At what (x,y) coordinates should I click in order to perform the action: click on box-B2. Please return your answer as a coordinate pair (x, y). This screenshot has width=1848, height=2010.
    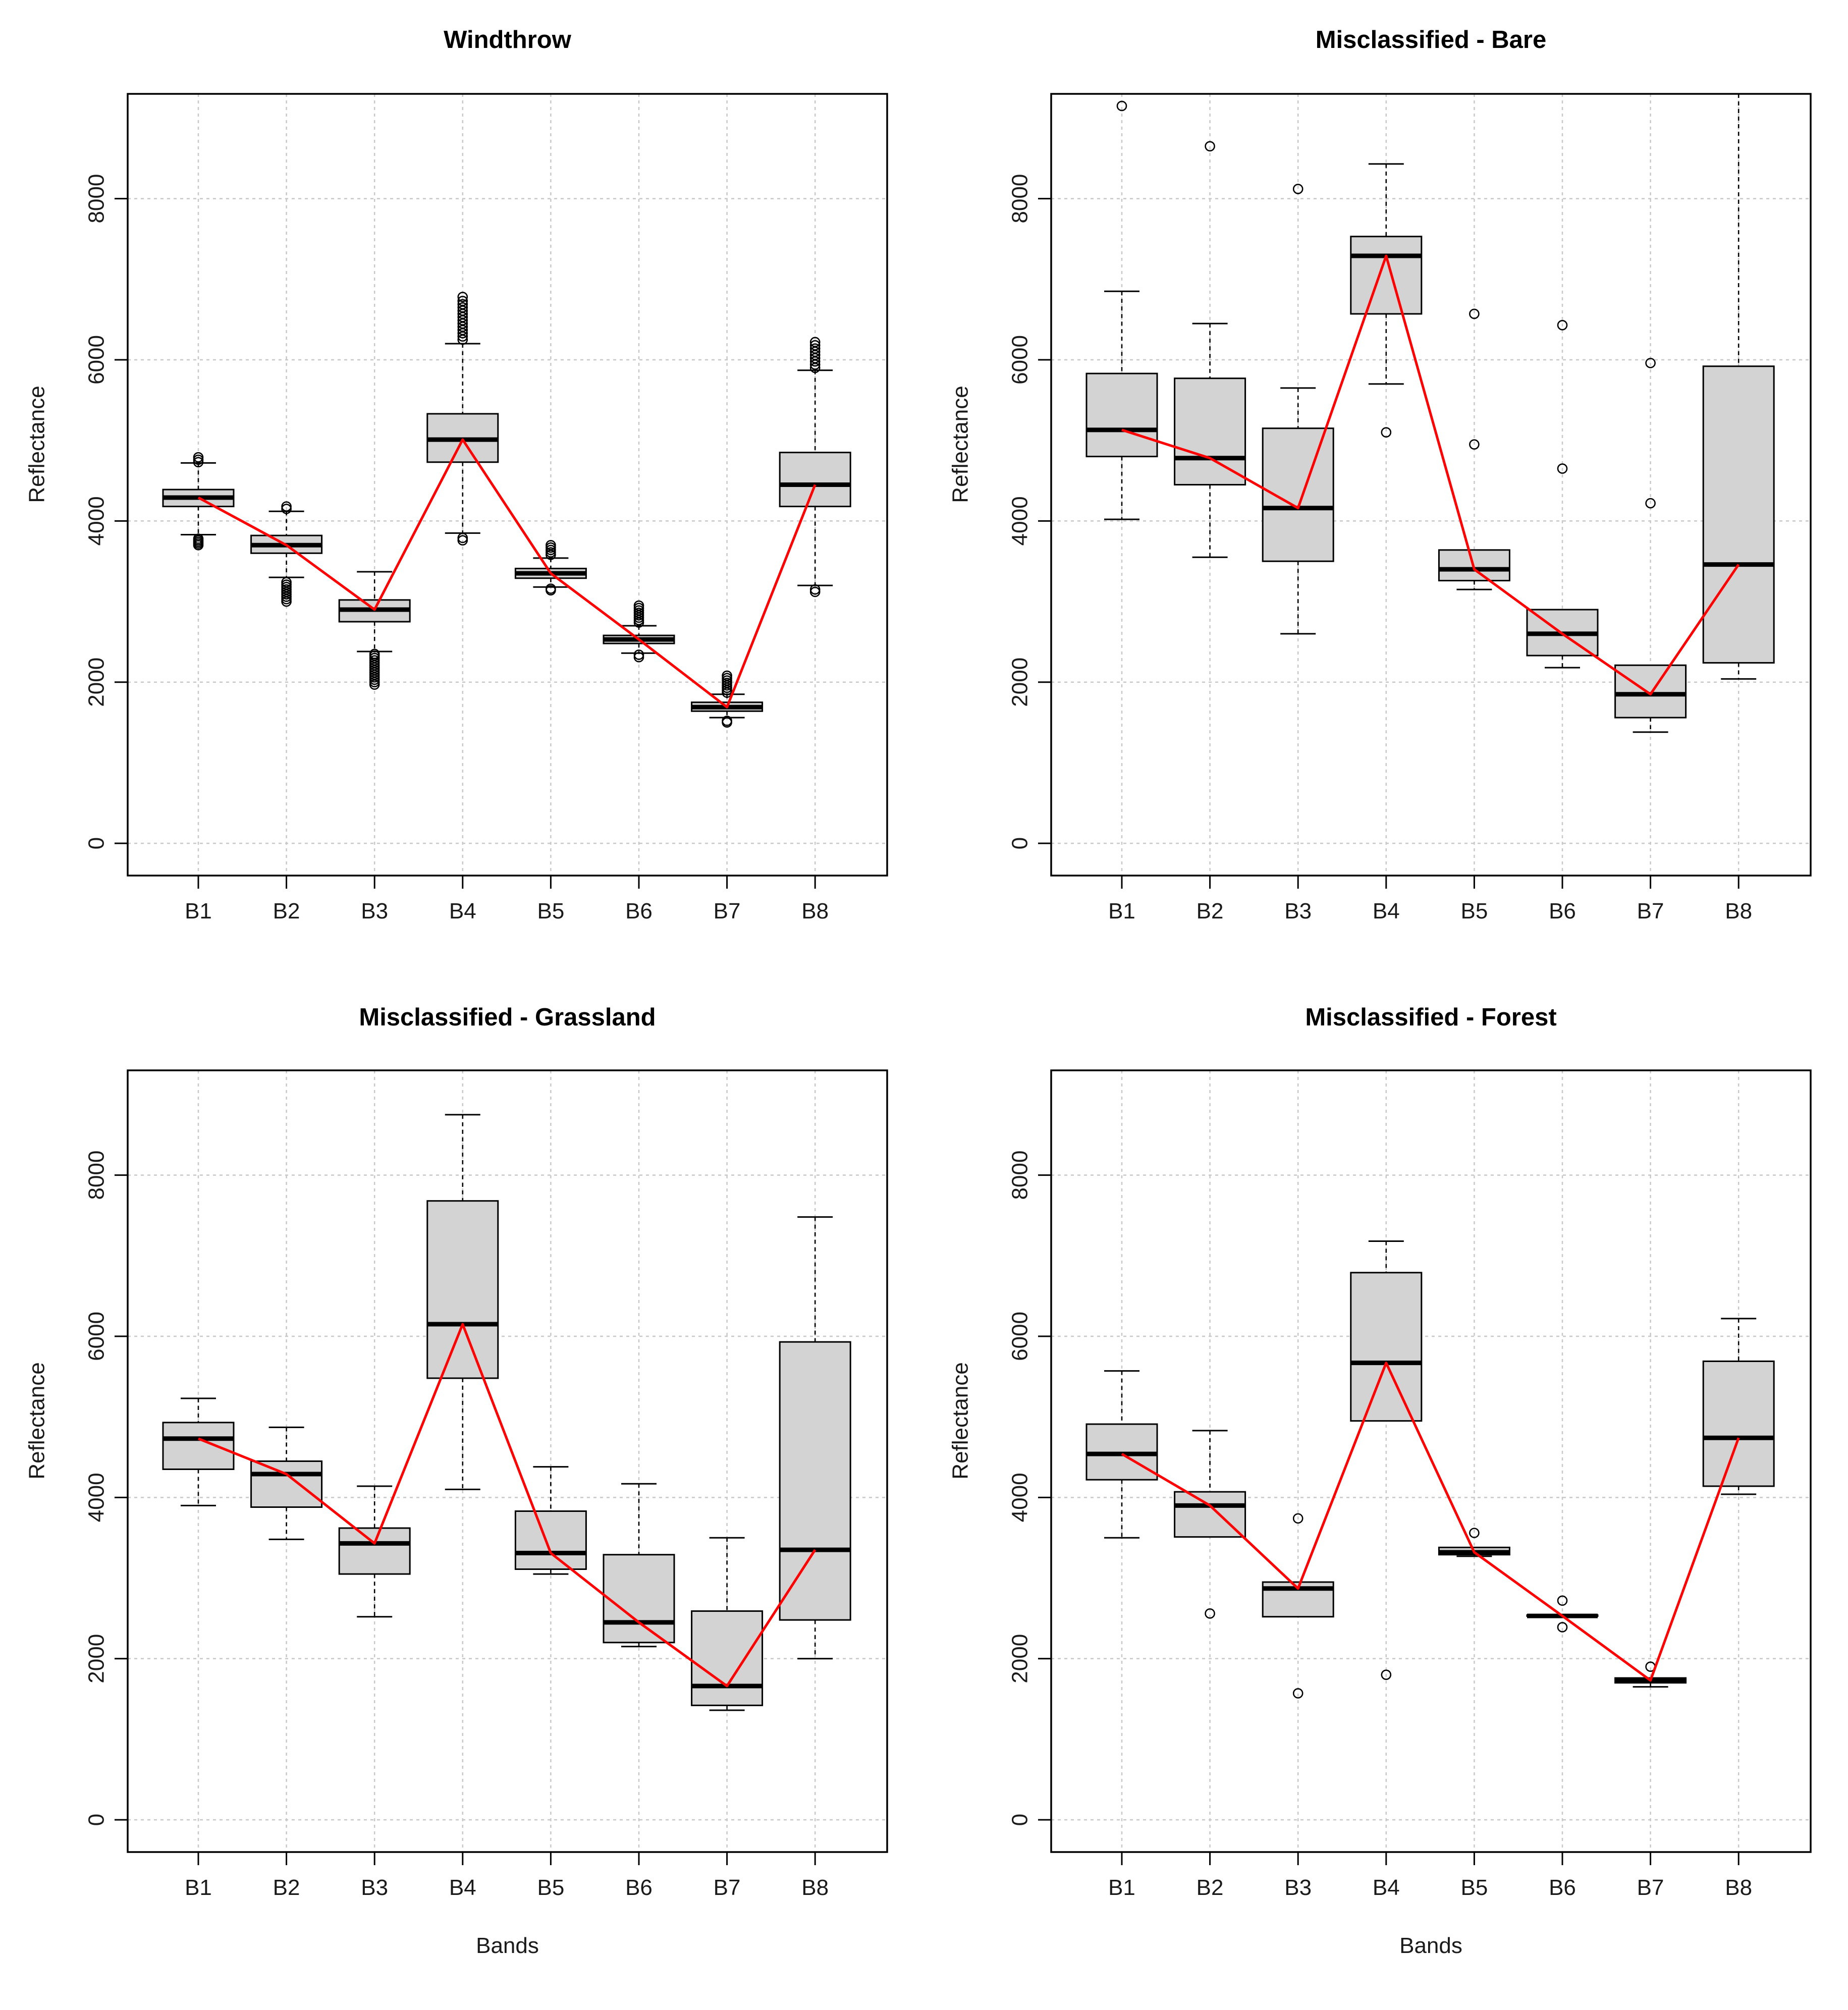
    Looking at the image, I should click on (286, 554).